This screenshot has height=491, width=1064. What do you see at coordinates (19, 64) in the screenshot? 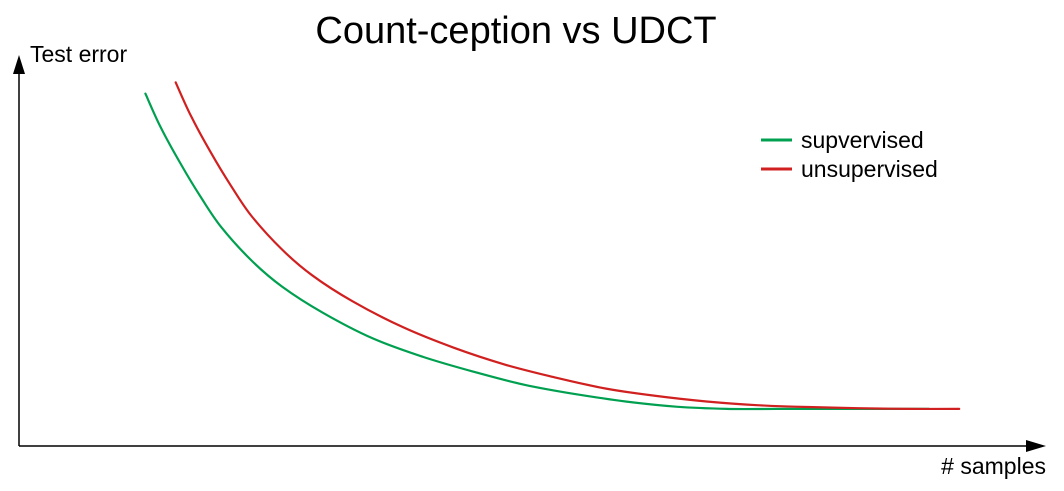
I see `y-axis-arrowhead` at bounding box center [19, 64].